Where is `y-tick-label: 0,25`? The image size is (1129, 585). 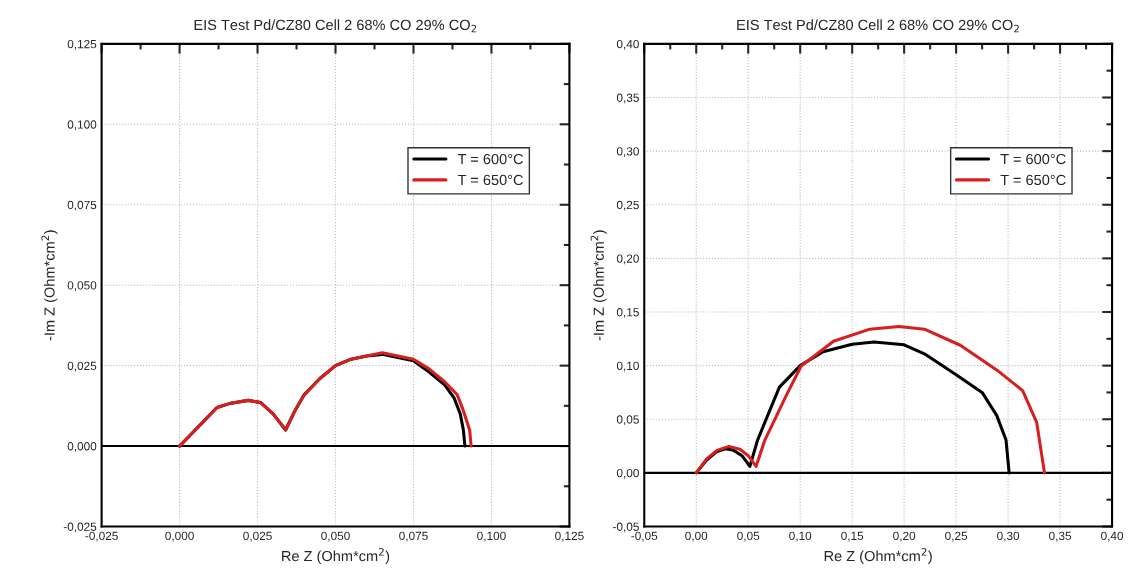 y-tick-label: 0,25 is located at coordinates (627, 205).